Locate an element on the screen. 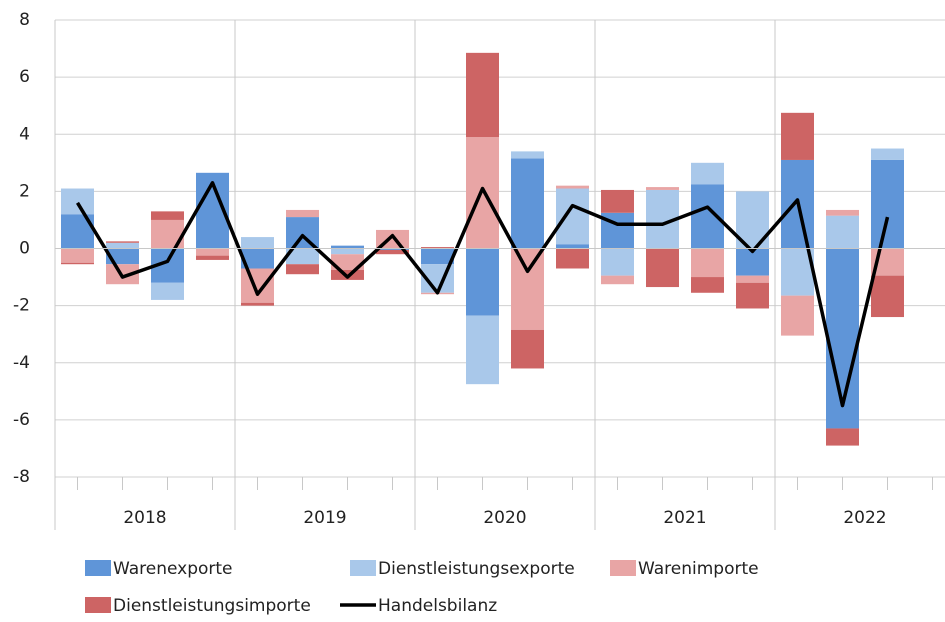 The height and width of the screenshot is (622, 945). legend-label: Warenimporte is located at coordinates (698, 569).